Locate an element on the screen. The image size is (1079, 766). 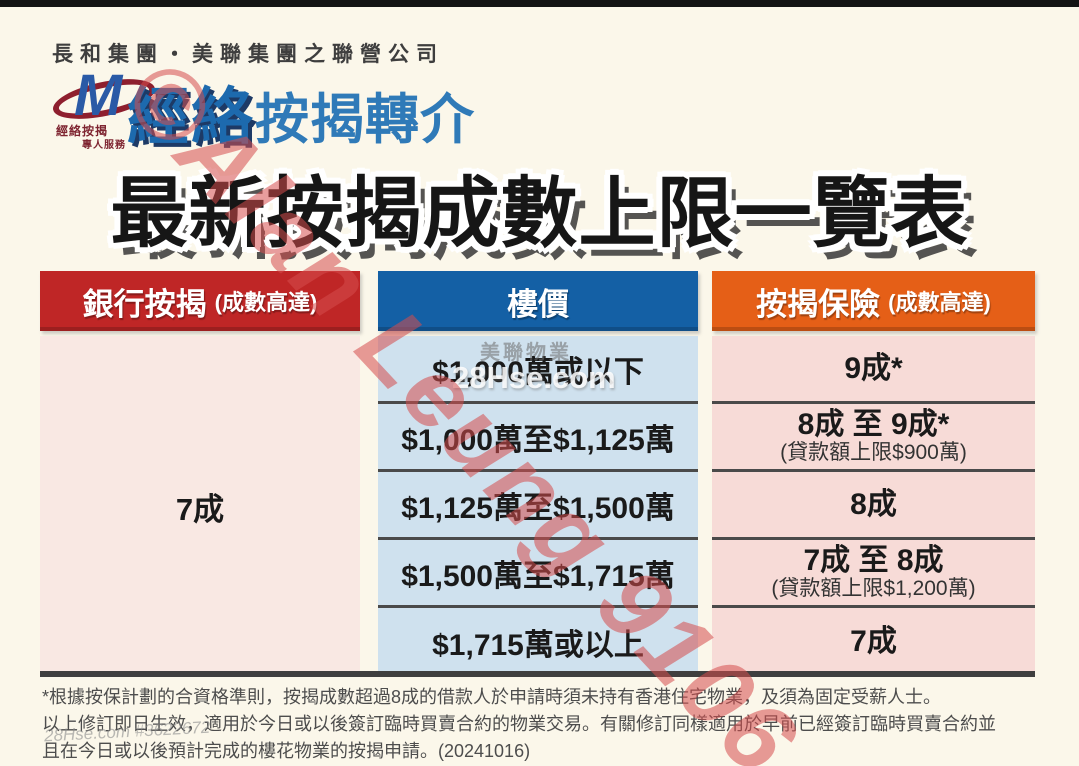
insurance-value: 9成* is located at coordinates (873, 368).